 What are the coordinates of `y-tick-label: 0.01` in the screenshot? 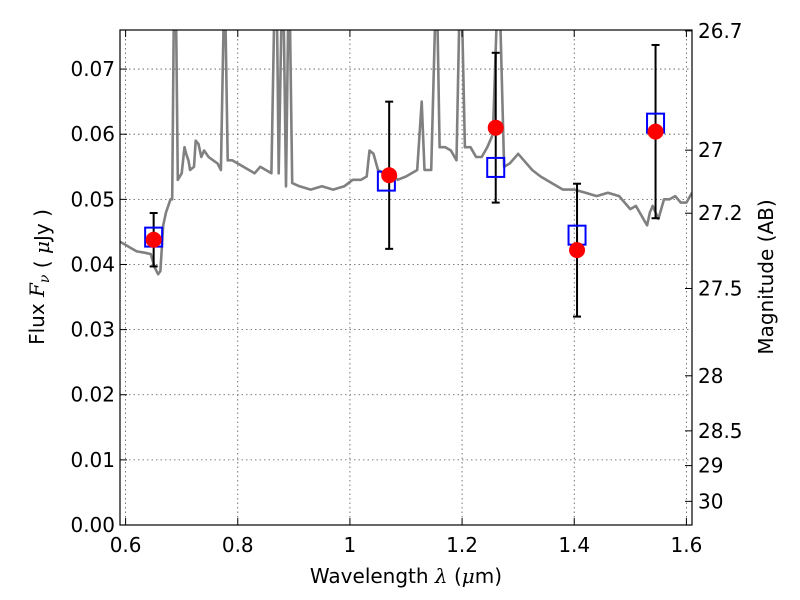 It's located at (92, 460).